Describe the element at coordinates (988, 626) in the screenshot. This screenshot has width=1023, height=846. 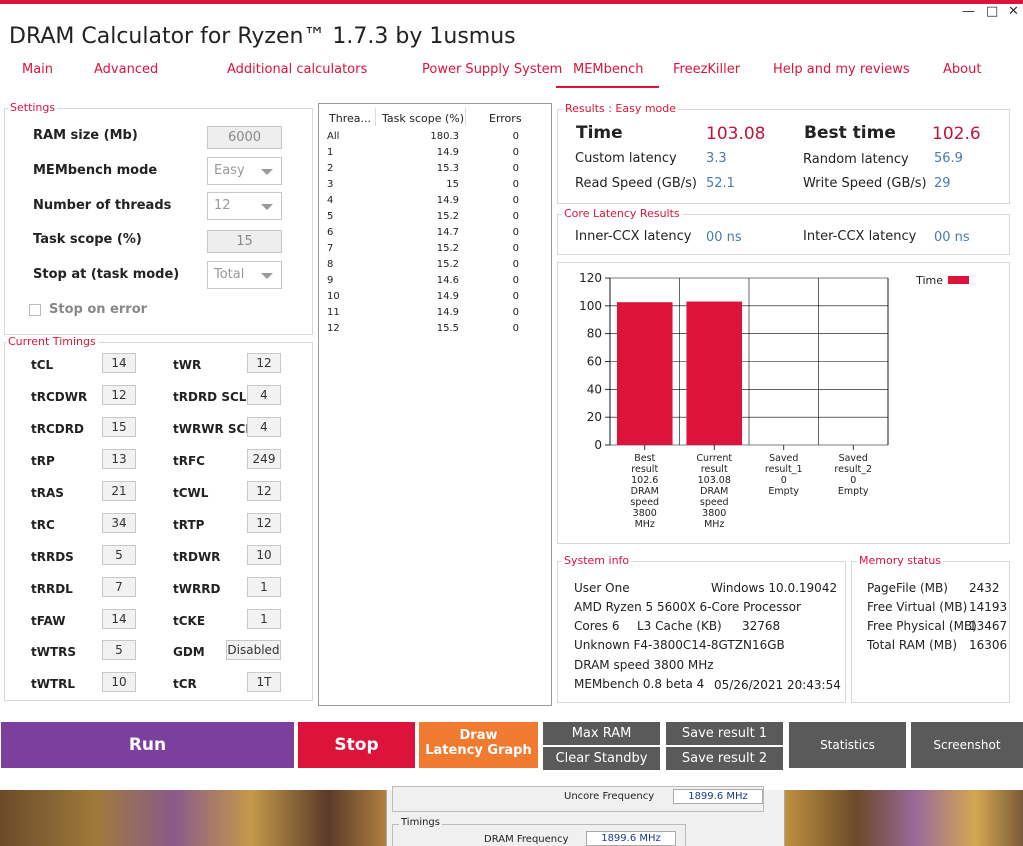
I see `memory-status-value: 13467` at that location.